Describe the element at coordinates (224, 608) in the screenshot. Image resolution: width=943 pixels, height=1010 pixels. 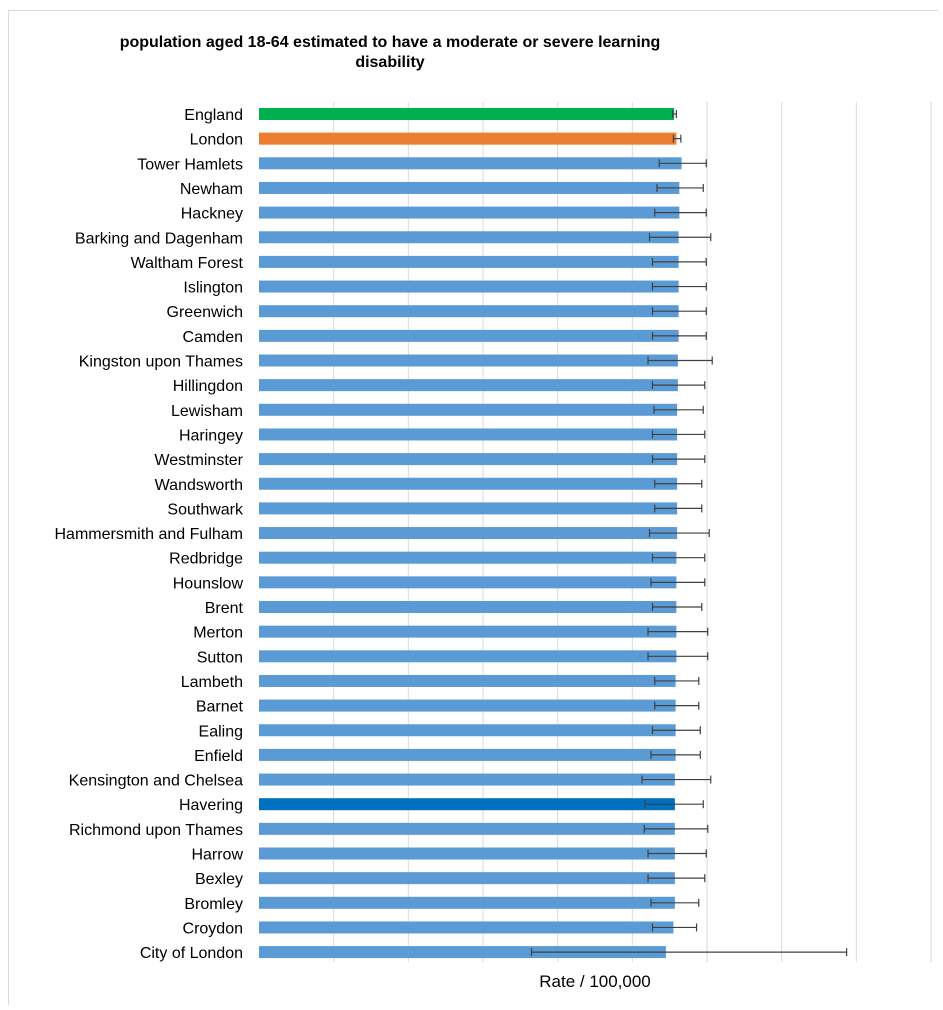
I see `category-label: Brent` at that location.